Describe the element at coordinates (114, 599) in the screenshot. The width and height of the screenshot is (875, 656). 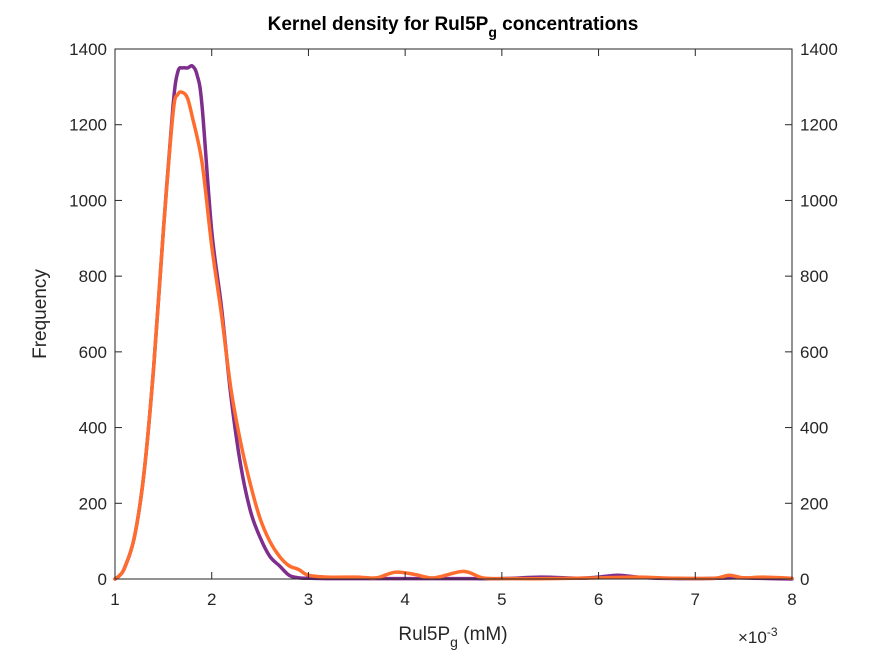
I see `x-tick-label: 1` at that location.